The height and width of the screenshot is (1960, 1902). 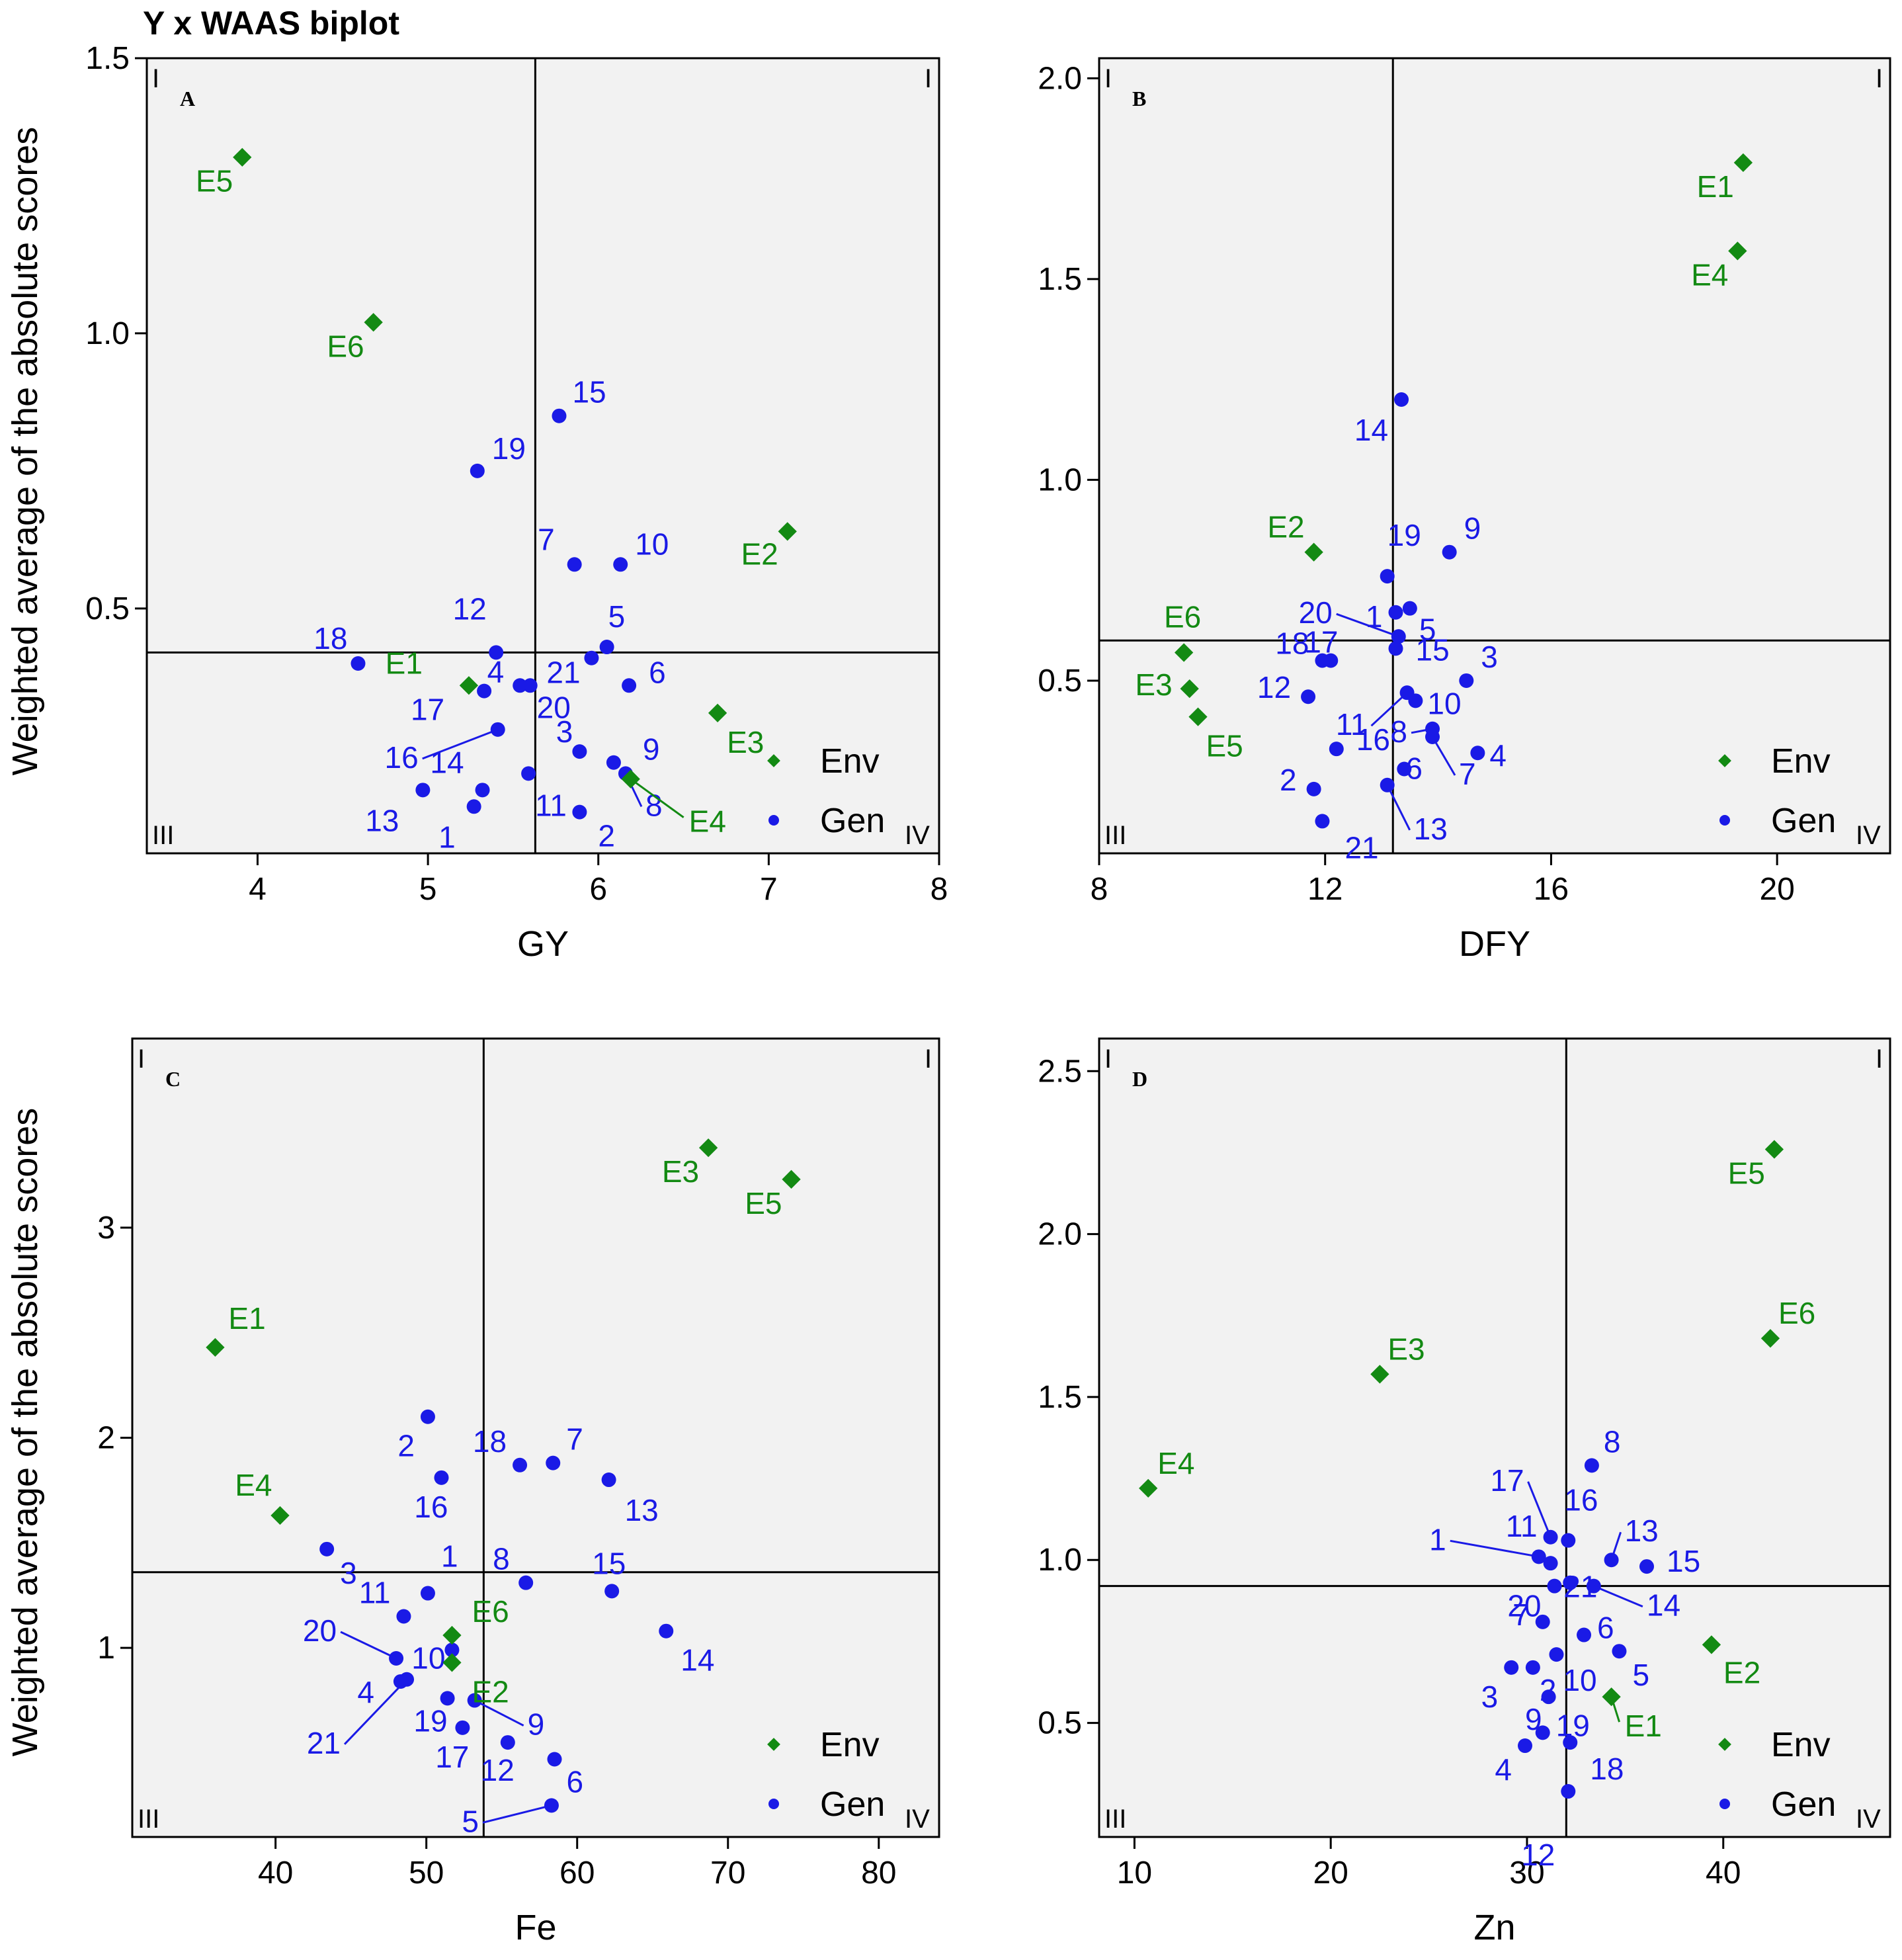 What do you see at coordinates (1139, 1079) in the screenshot?
I see `panel-letter: D` at bounding box center [1139, 1079].